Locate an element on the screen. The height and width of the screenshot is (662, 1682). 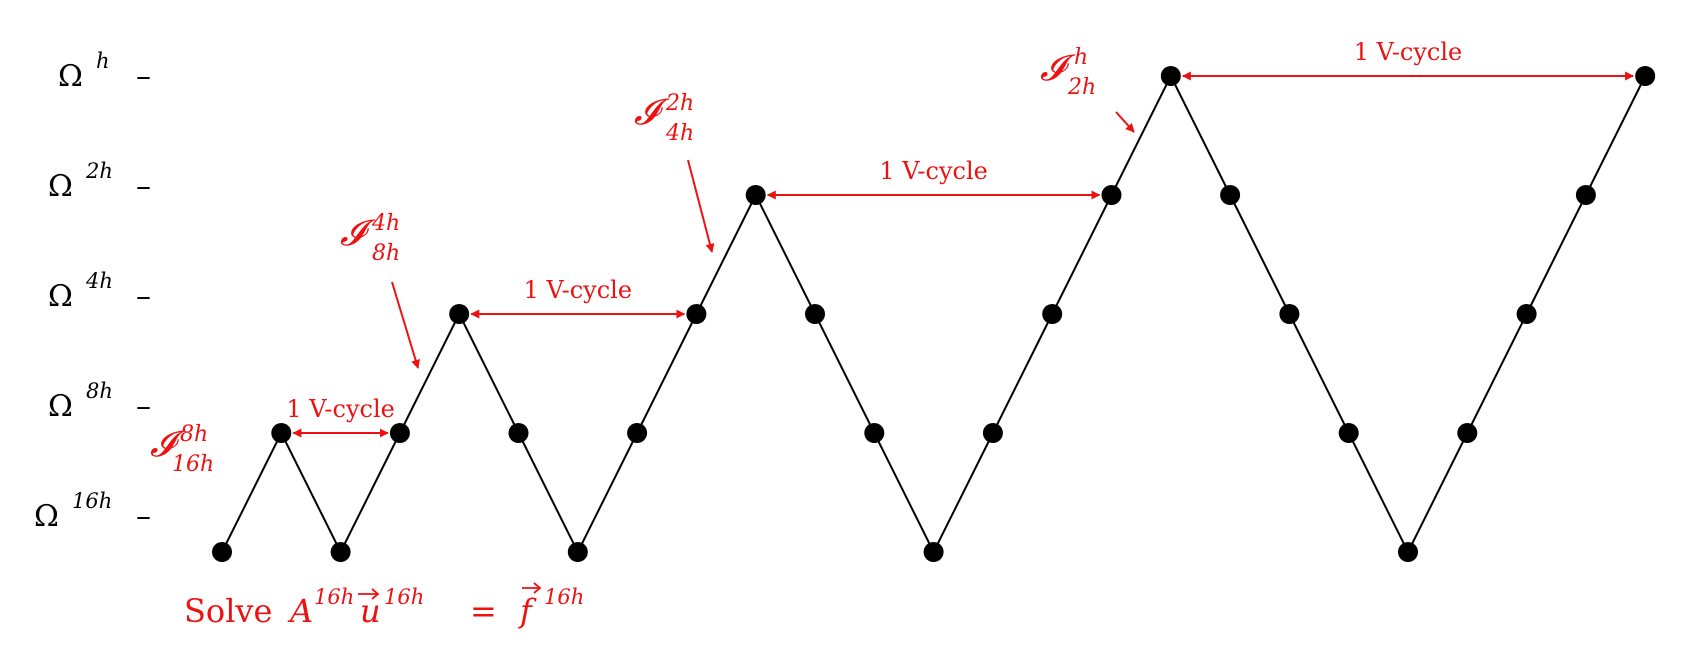
level-label-h: Ω h – is located at coordinates (104, 71).